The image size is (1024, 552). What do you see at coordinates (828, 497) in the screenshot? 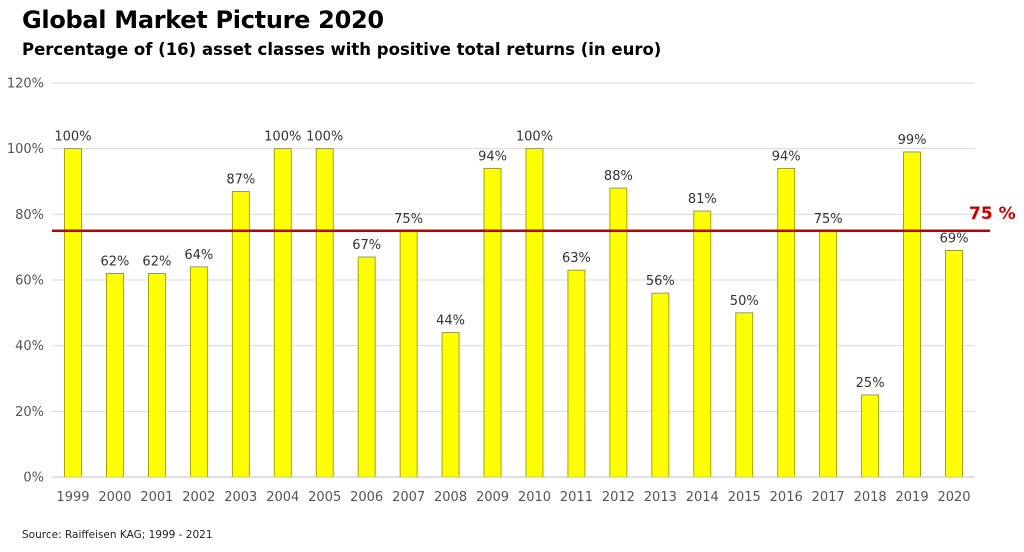
I see `x-tick-label: 2017` at bounding box center [828, 497].